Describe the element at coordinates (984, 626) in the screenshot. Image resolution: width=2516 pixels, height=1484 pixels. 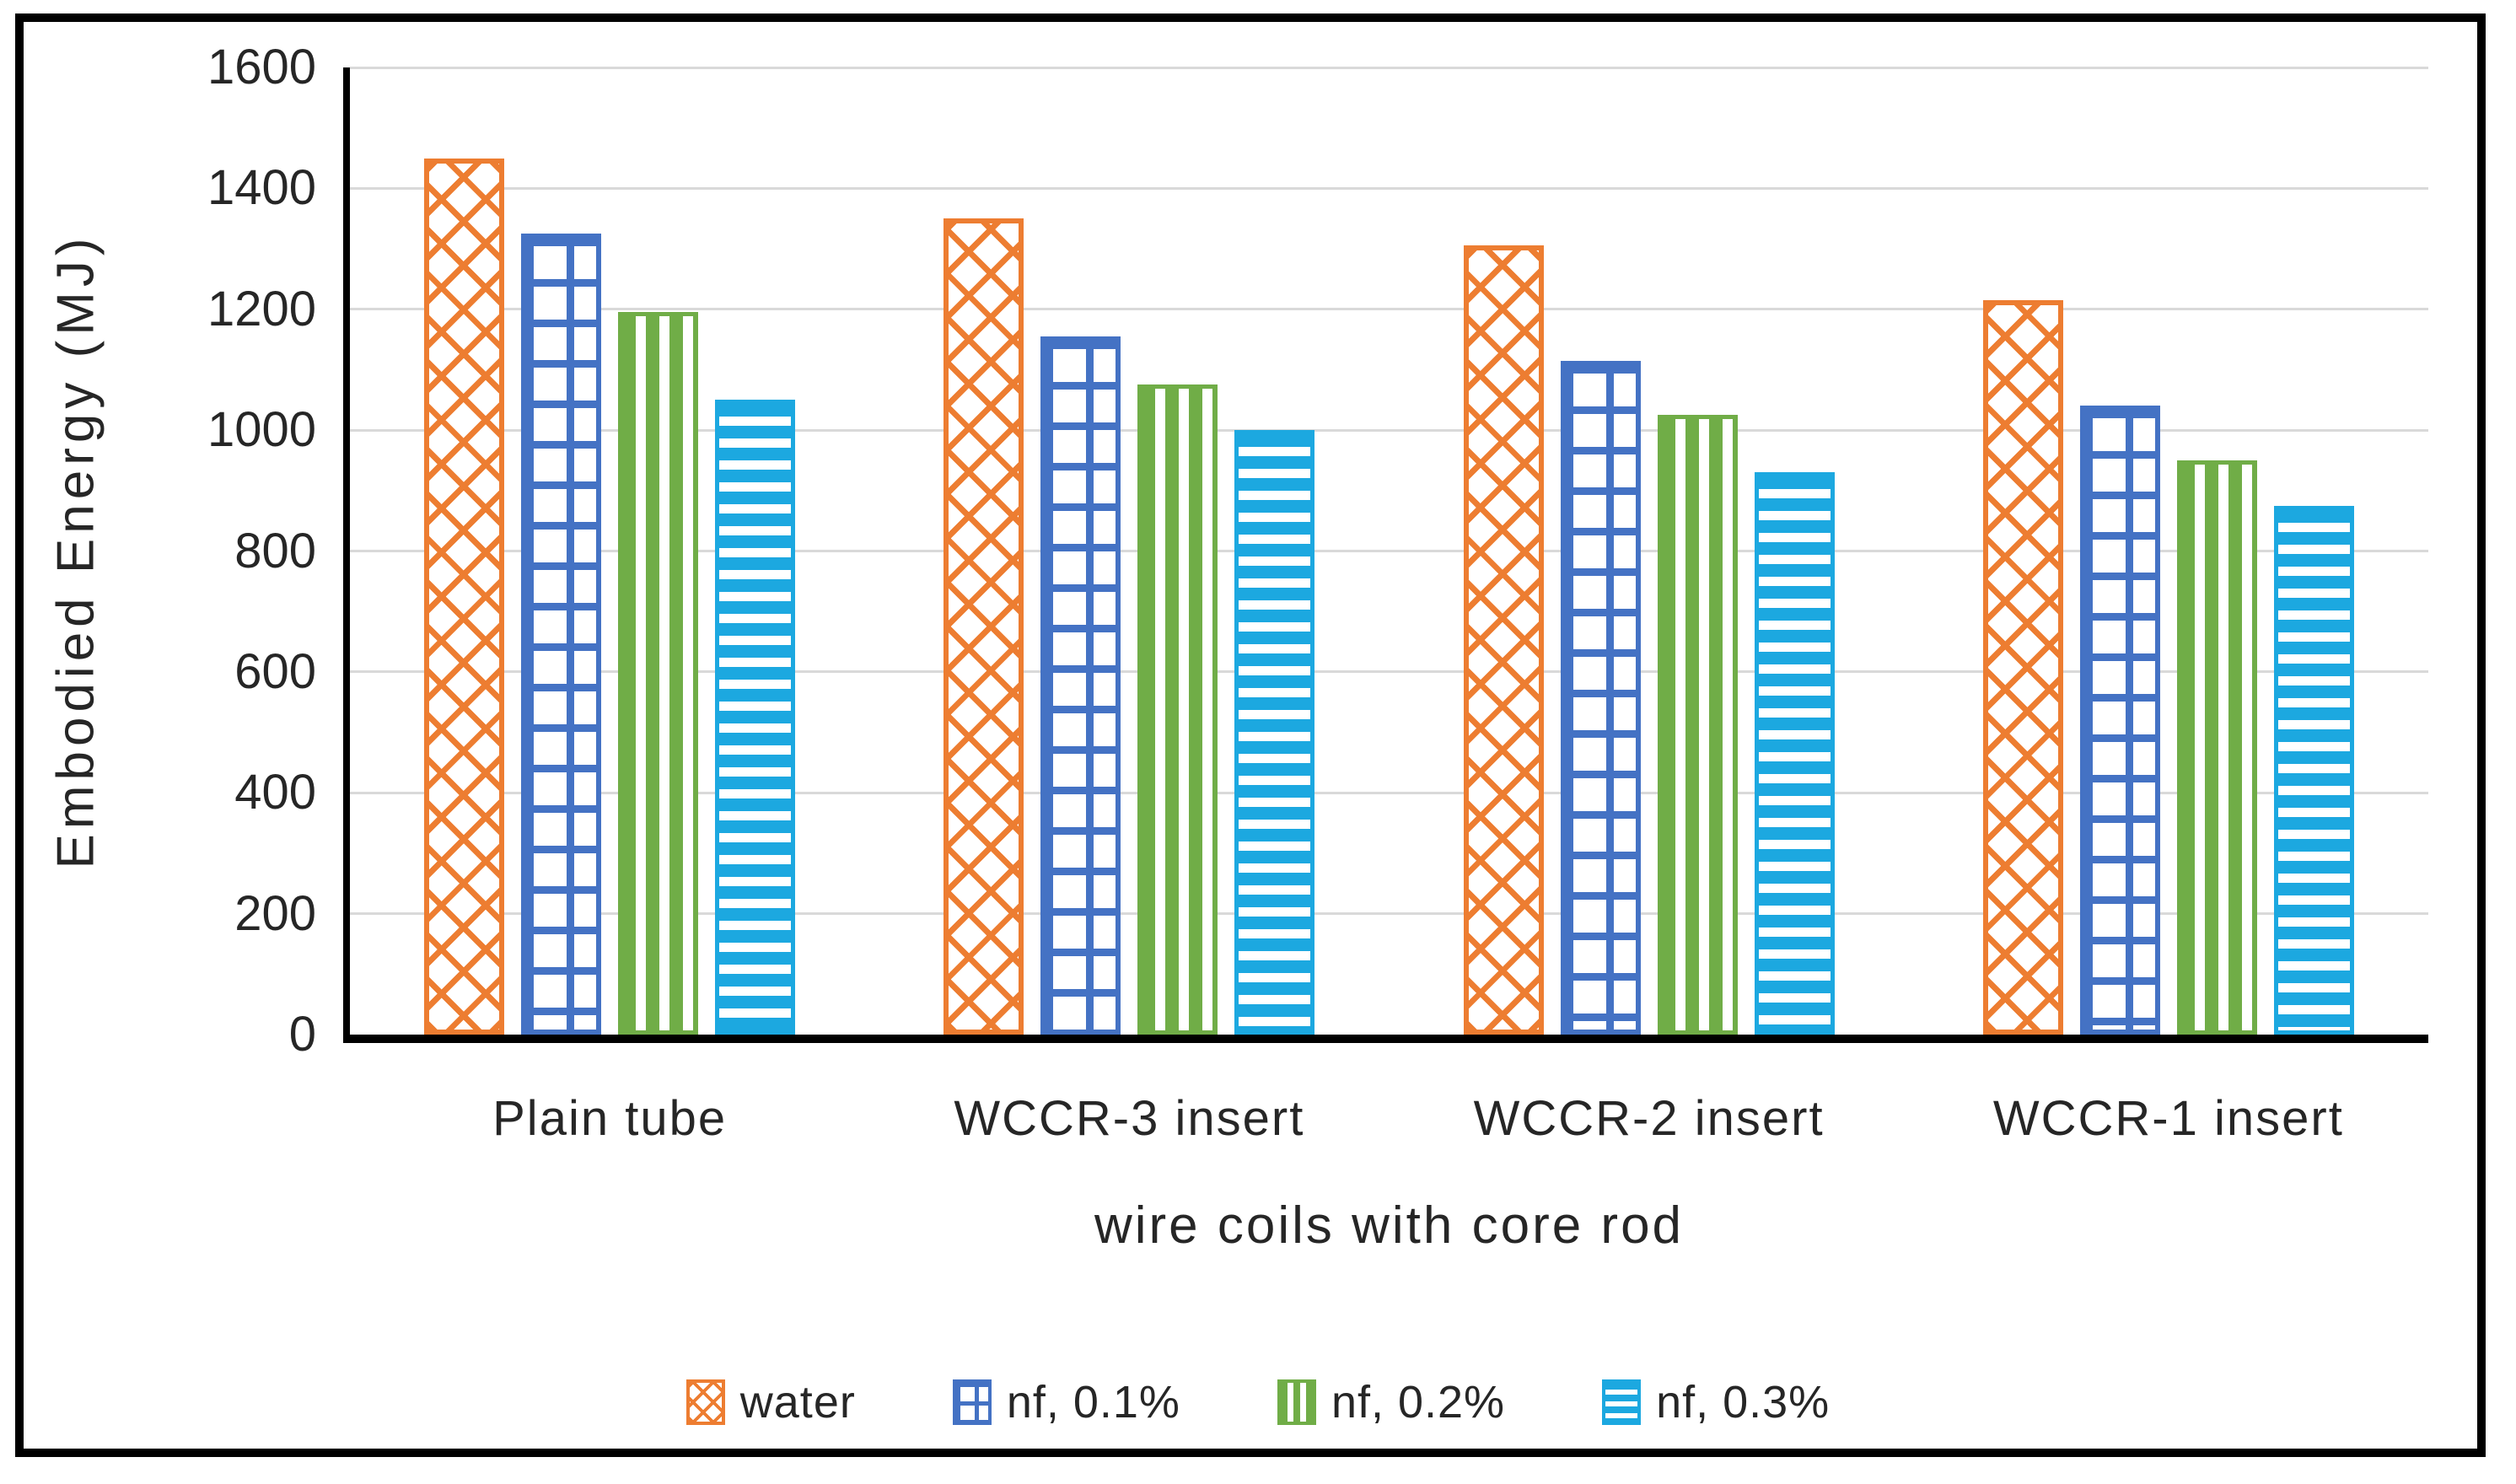
I see `bar-water-wccr-3-insert` at that location.